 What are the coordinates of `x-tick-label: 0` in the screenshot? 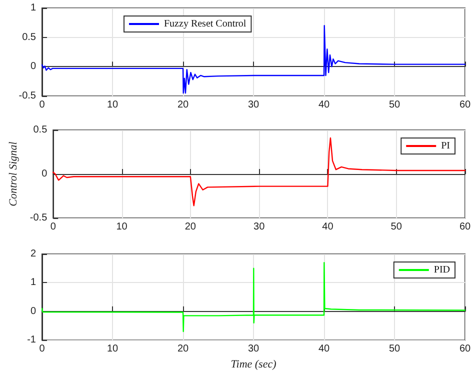 It's located at (53, 227).